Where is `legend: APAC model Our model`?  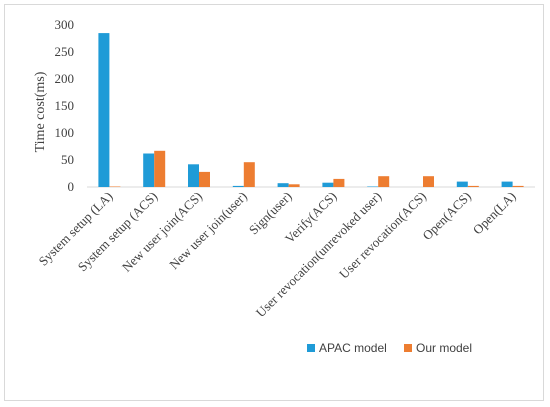
legend: APAC model Our model is located at coordinates (389, 348).